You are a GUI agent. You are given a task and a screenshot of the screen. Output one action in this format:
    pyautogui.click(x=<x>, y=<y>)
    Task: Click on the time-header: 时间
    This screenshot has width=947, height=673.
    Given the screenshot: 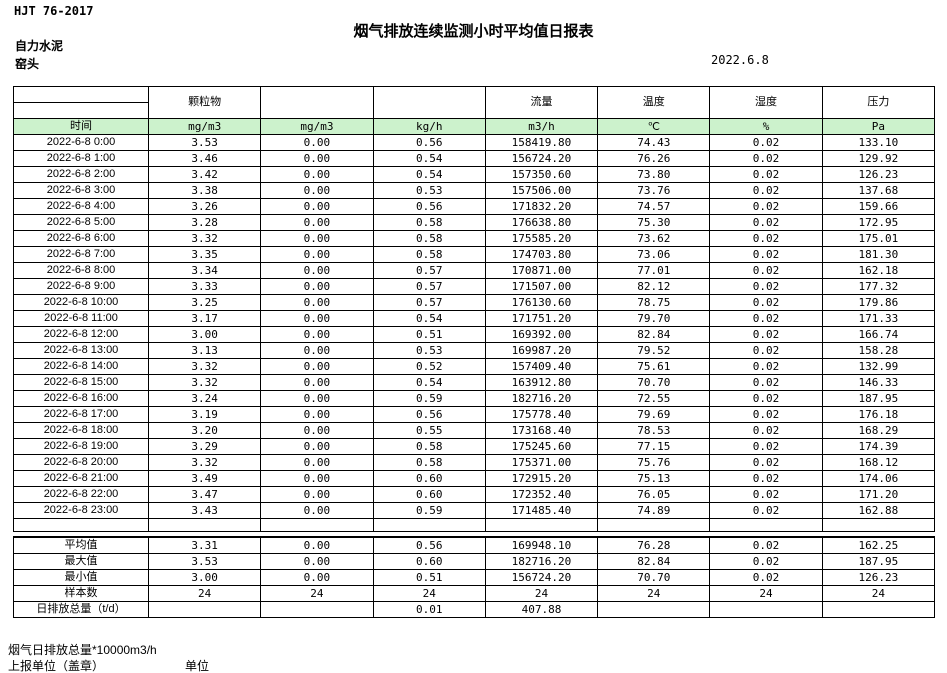 What is the action you would take?
    pyautogui.click(x=81, y=126)
    